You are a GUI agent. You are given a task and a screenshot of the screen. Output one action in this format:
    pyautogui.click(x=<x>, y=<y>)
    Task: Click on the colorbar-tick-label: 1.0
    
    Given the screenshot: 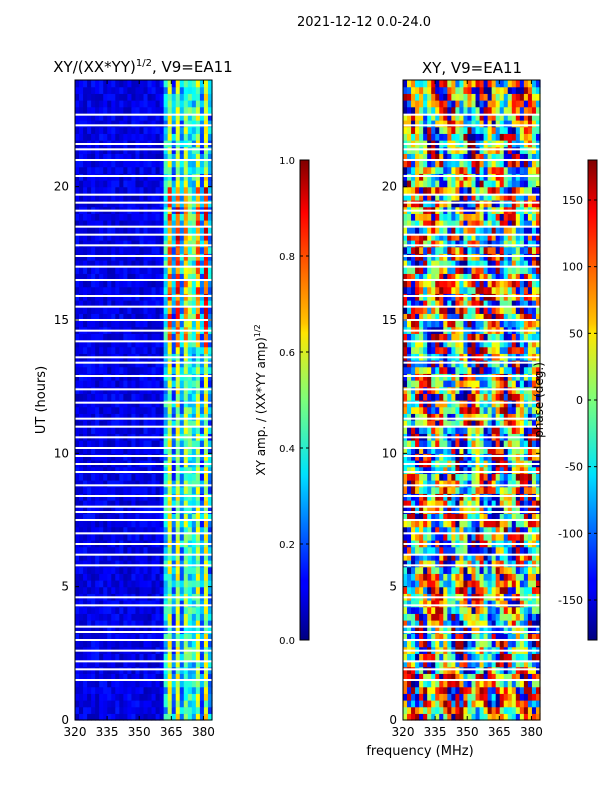 What is the action you would take?
    pyautogui.click(x=287, y=161)
    